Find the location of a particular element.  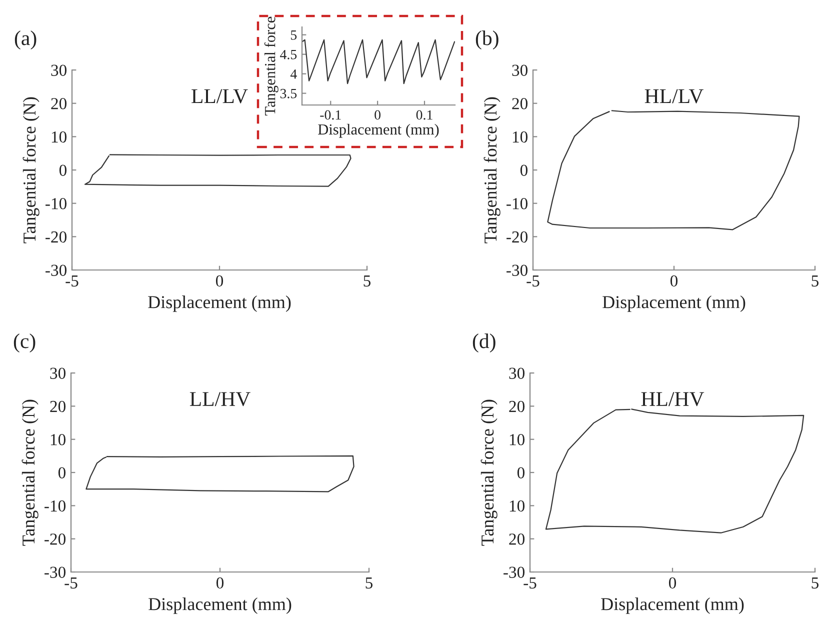

y-tick-label: 4 is located at coordinates (293, 74).